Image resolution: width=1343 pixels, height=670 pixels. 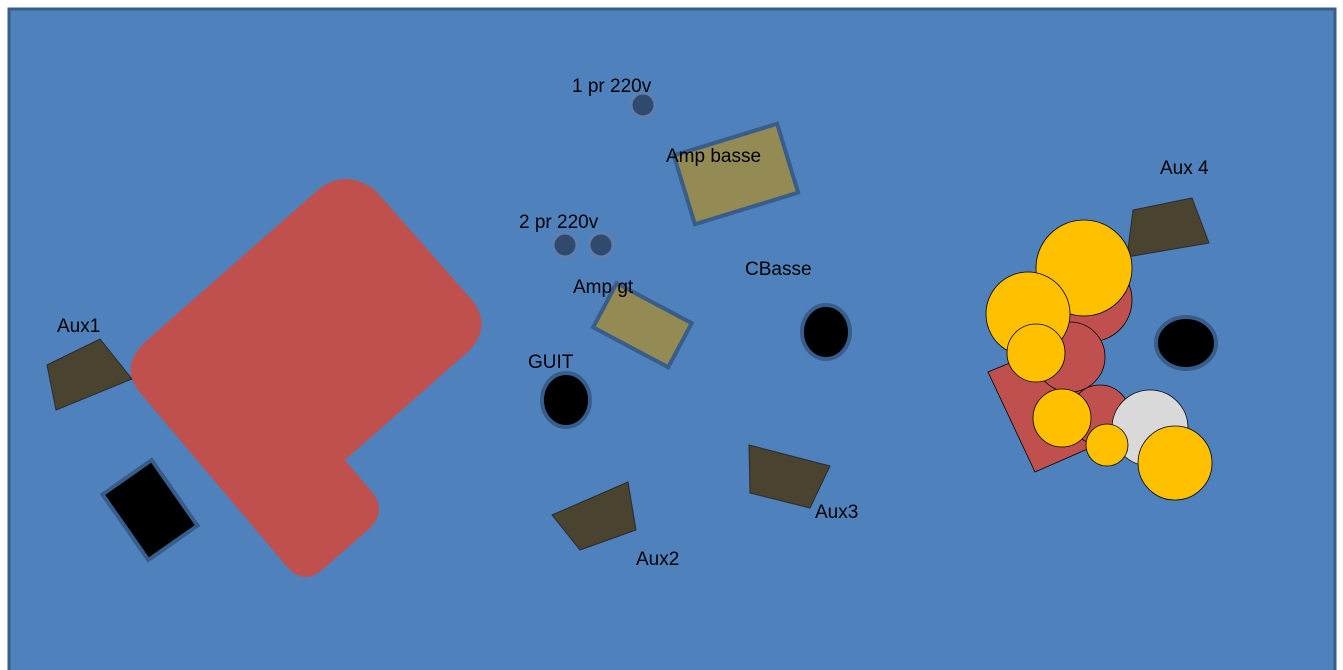 I want to click on cymbal-china, so click(x=1036, y=353).